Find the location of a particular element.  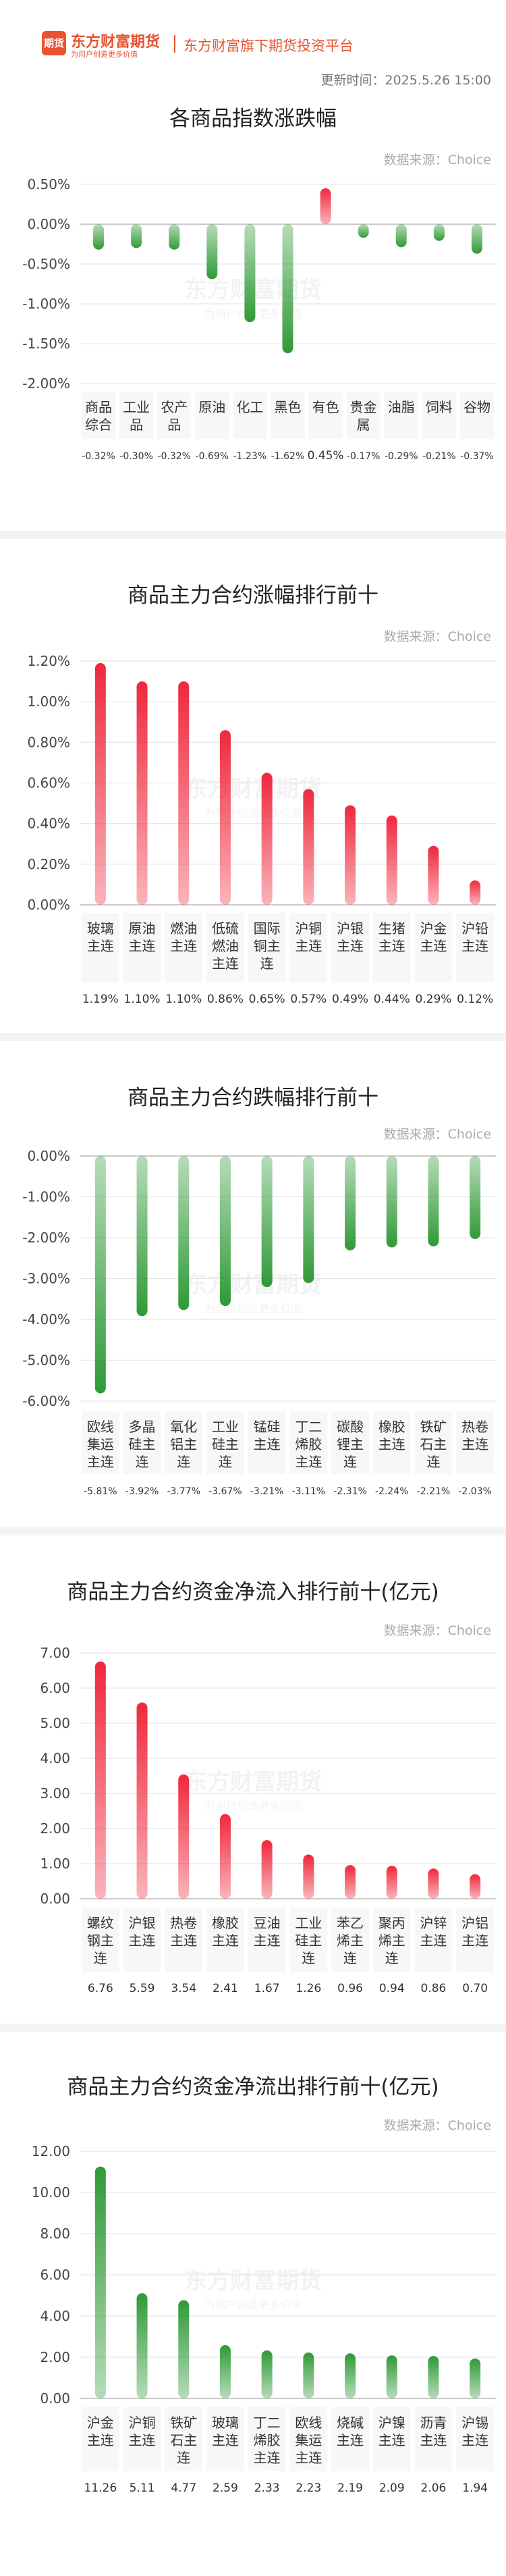

value-label: -3.21% is located at coordinates (267, 1491).